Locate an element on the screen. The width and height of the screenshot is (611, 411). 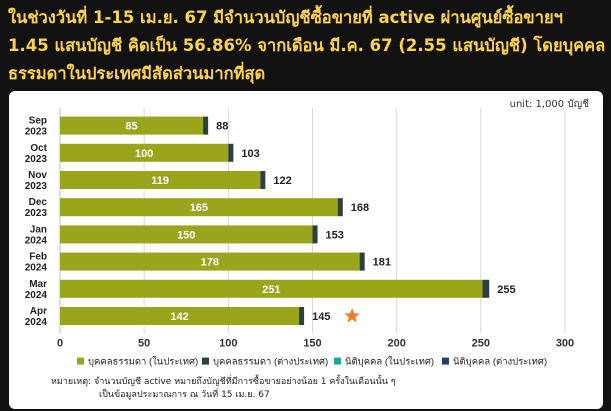
bar-value-label-1: 100 is located at coordinates (144, 154).